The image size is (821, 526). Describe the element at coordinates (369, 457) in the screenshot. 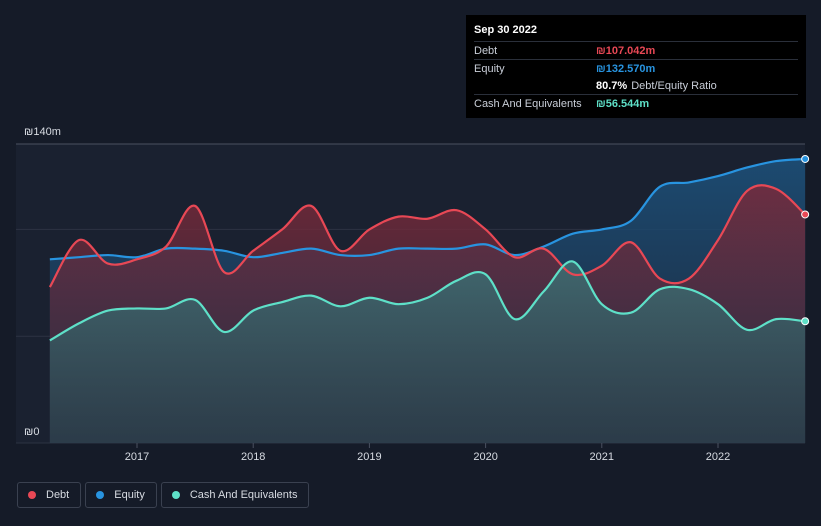

I see `x-axis-tick-label: 2019` at that location.